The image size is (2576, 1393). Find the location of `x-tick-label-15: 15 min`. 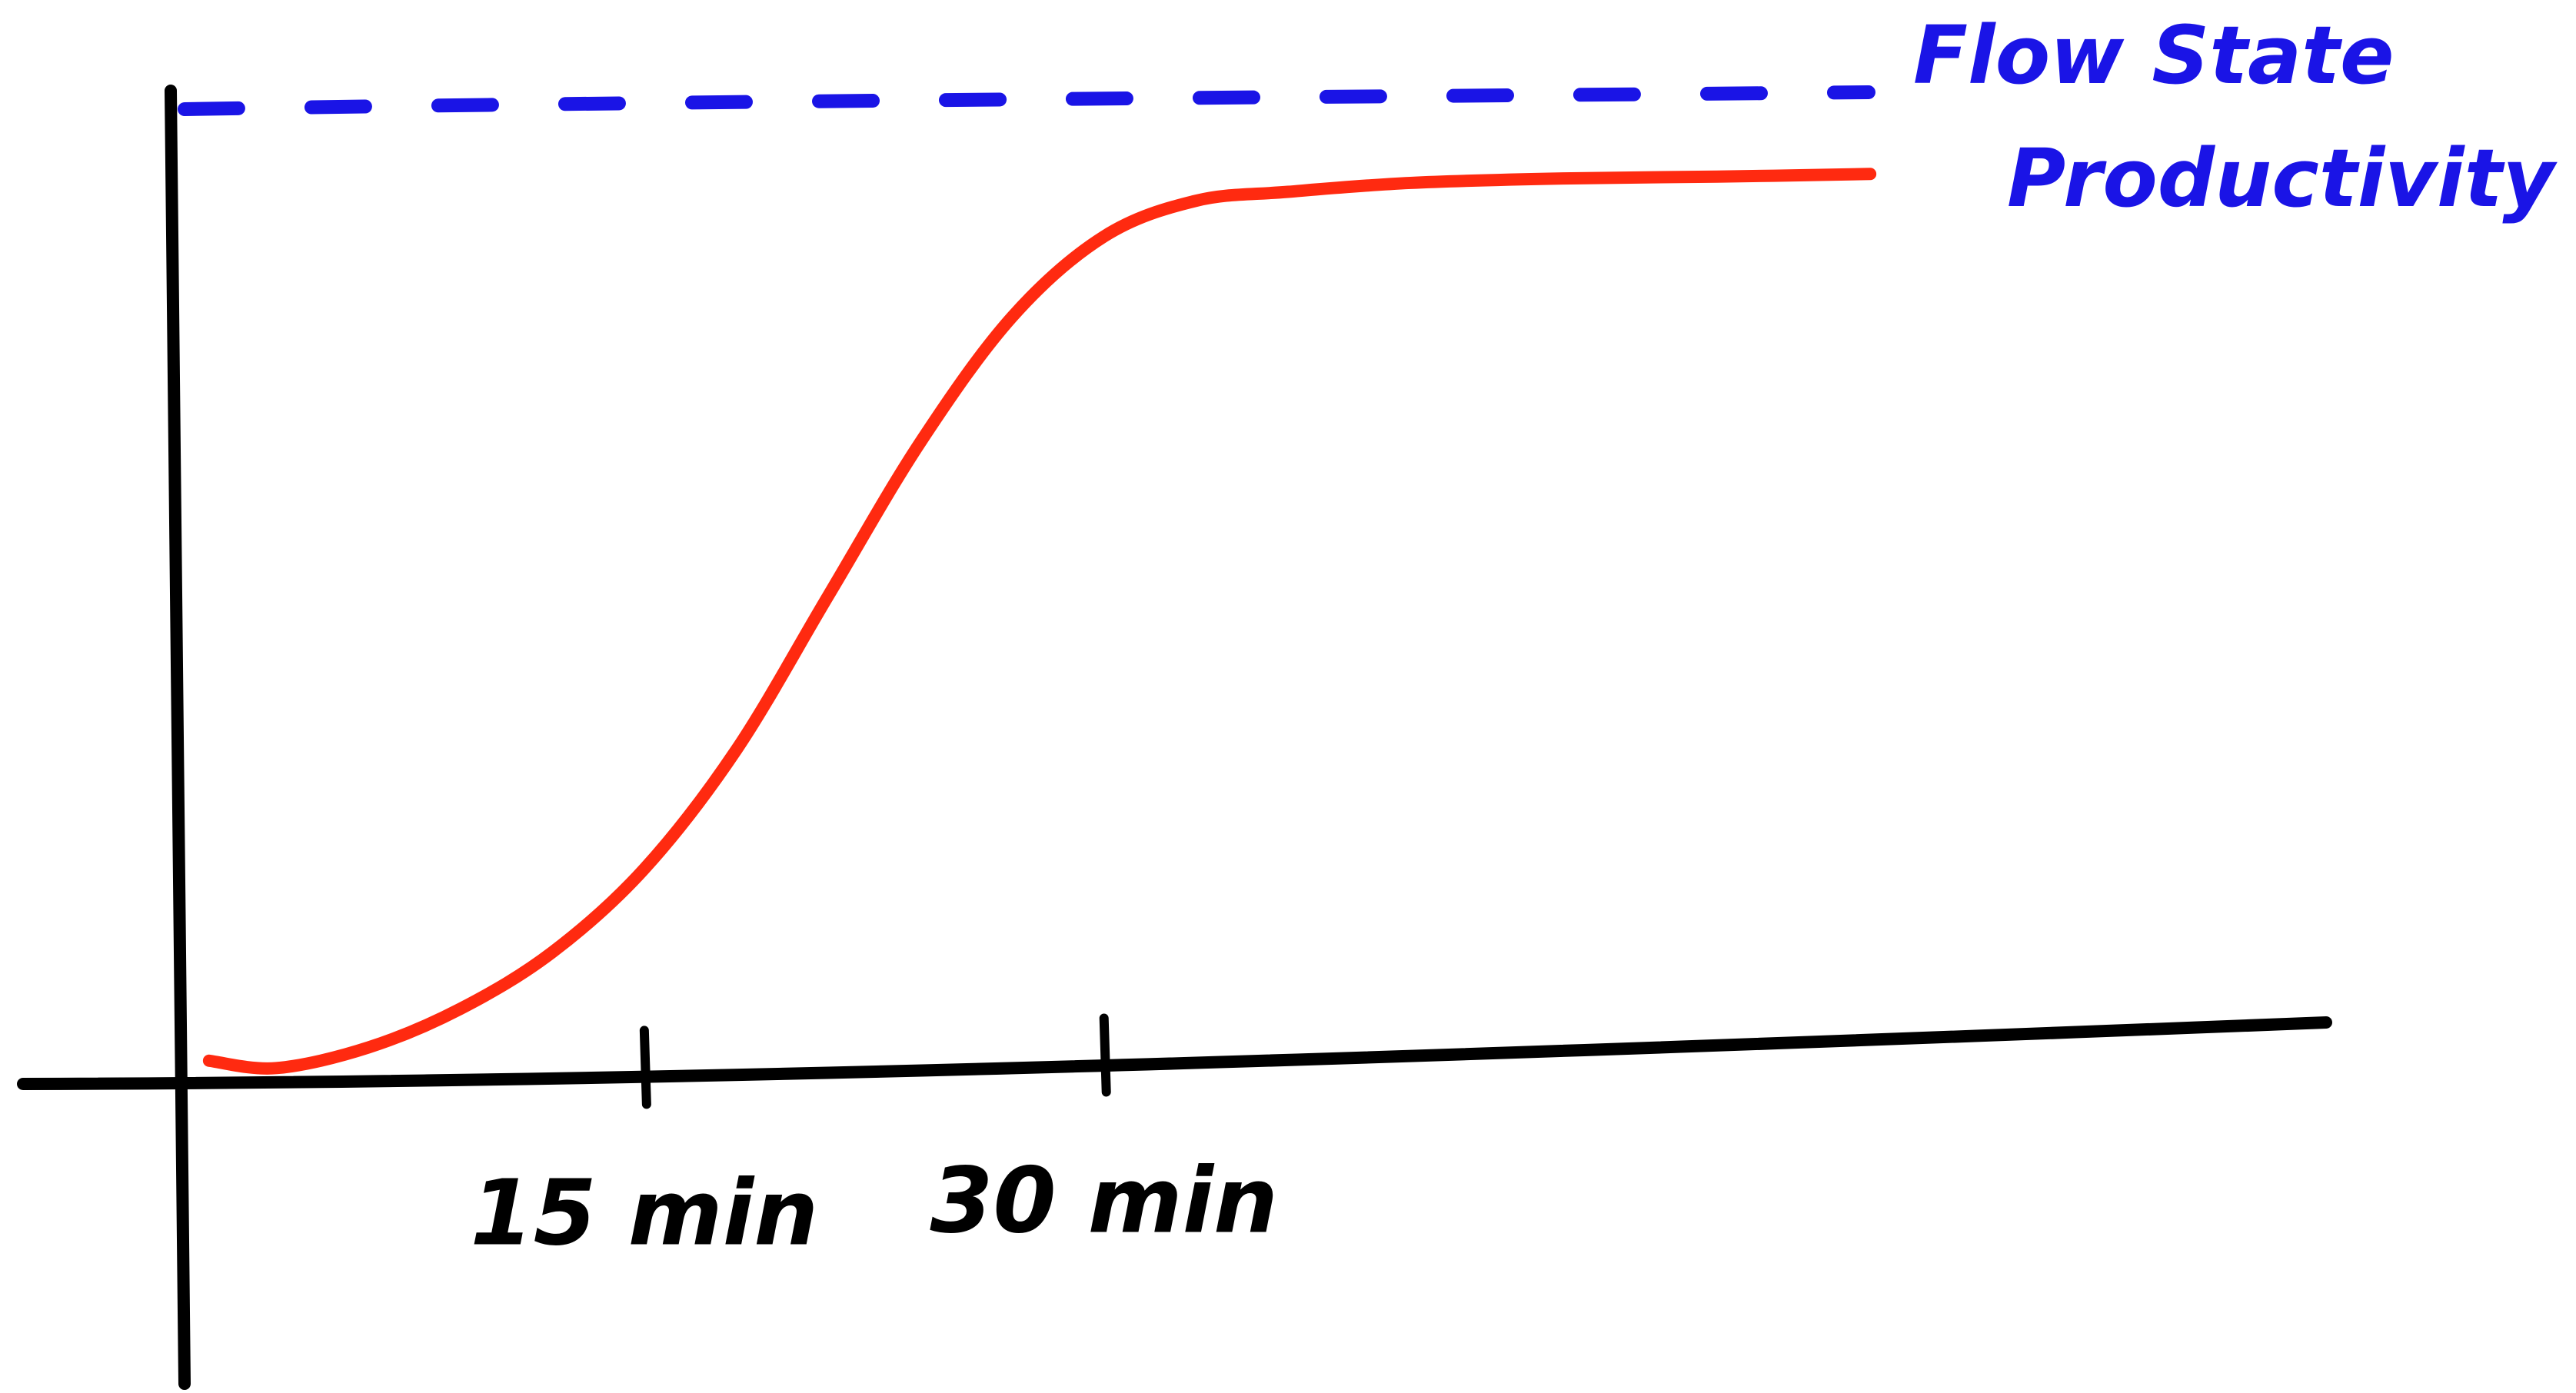

x-tick-label-15: 15 min is located at coordinates (645, 1212).